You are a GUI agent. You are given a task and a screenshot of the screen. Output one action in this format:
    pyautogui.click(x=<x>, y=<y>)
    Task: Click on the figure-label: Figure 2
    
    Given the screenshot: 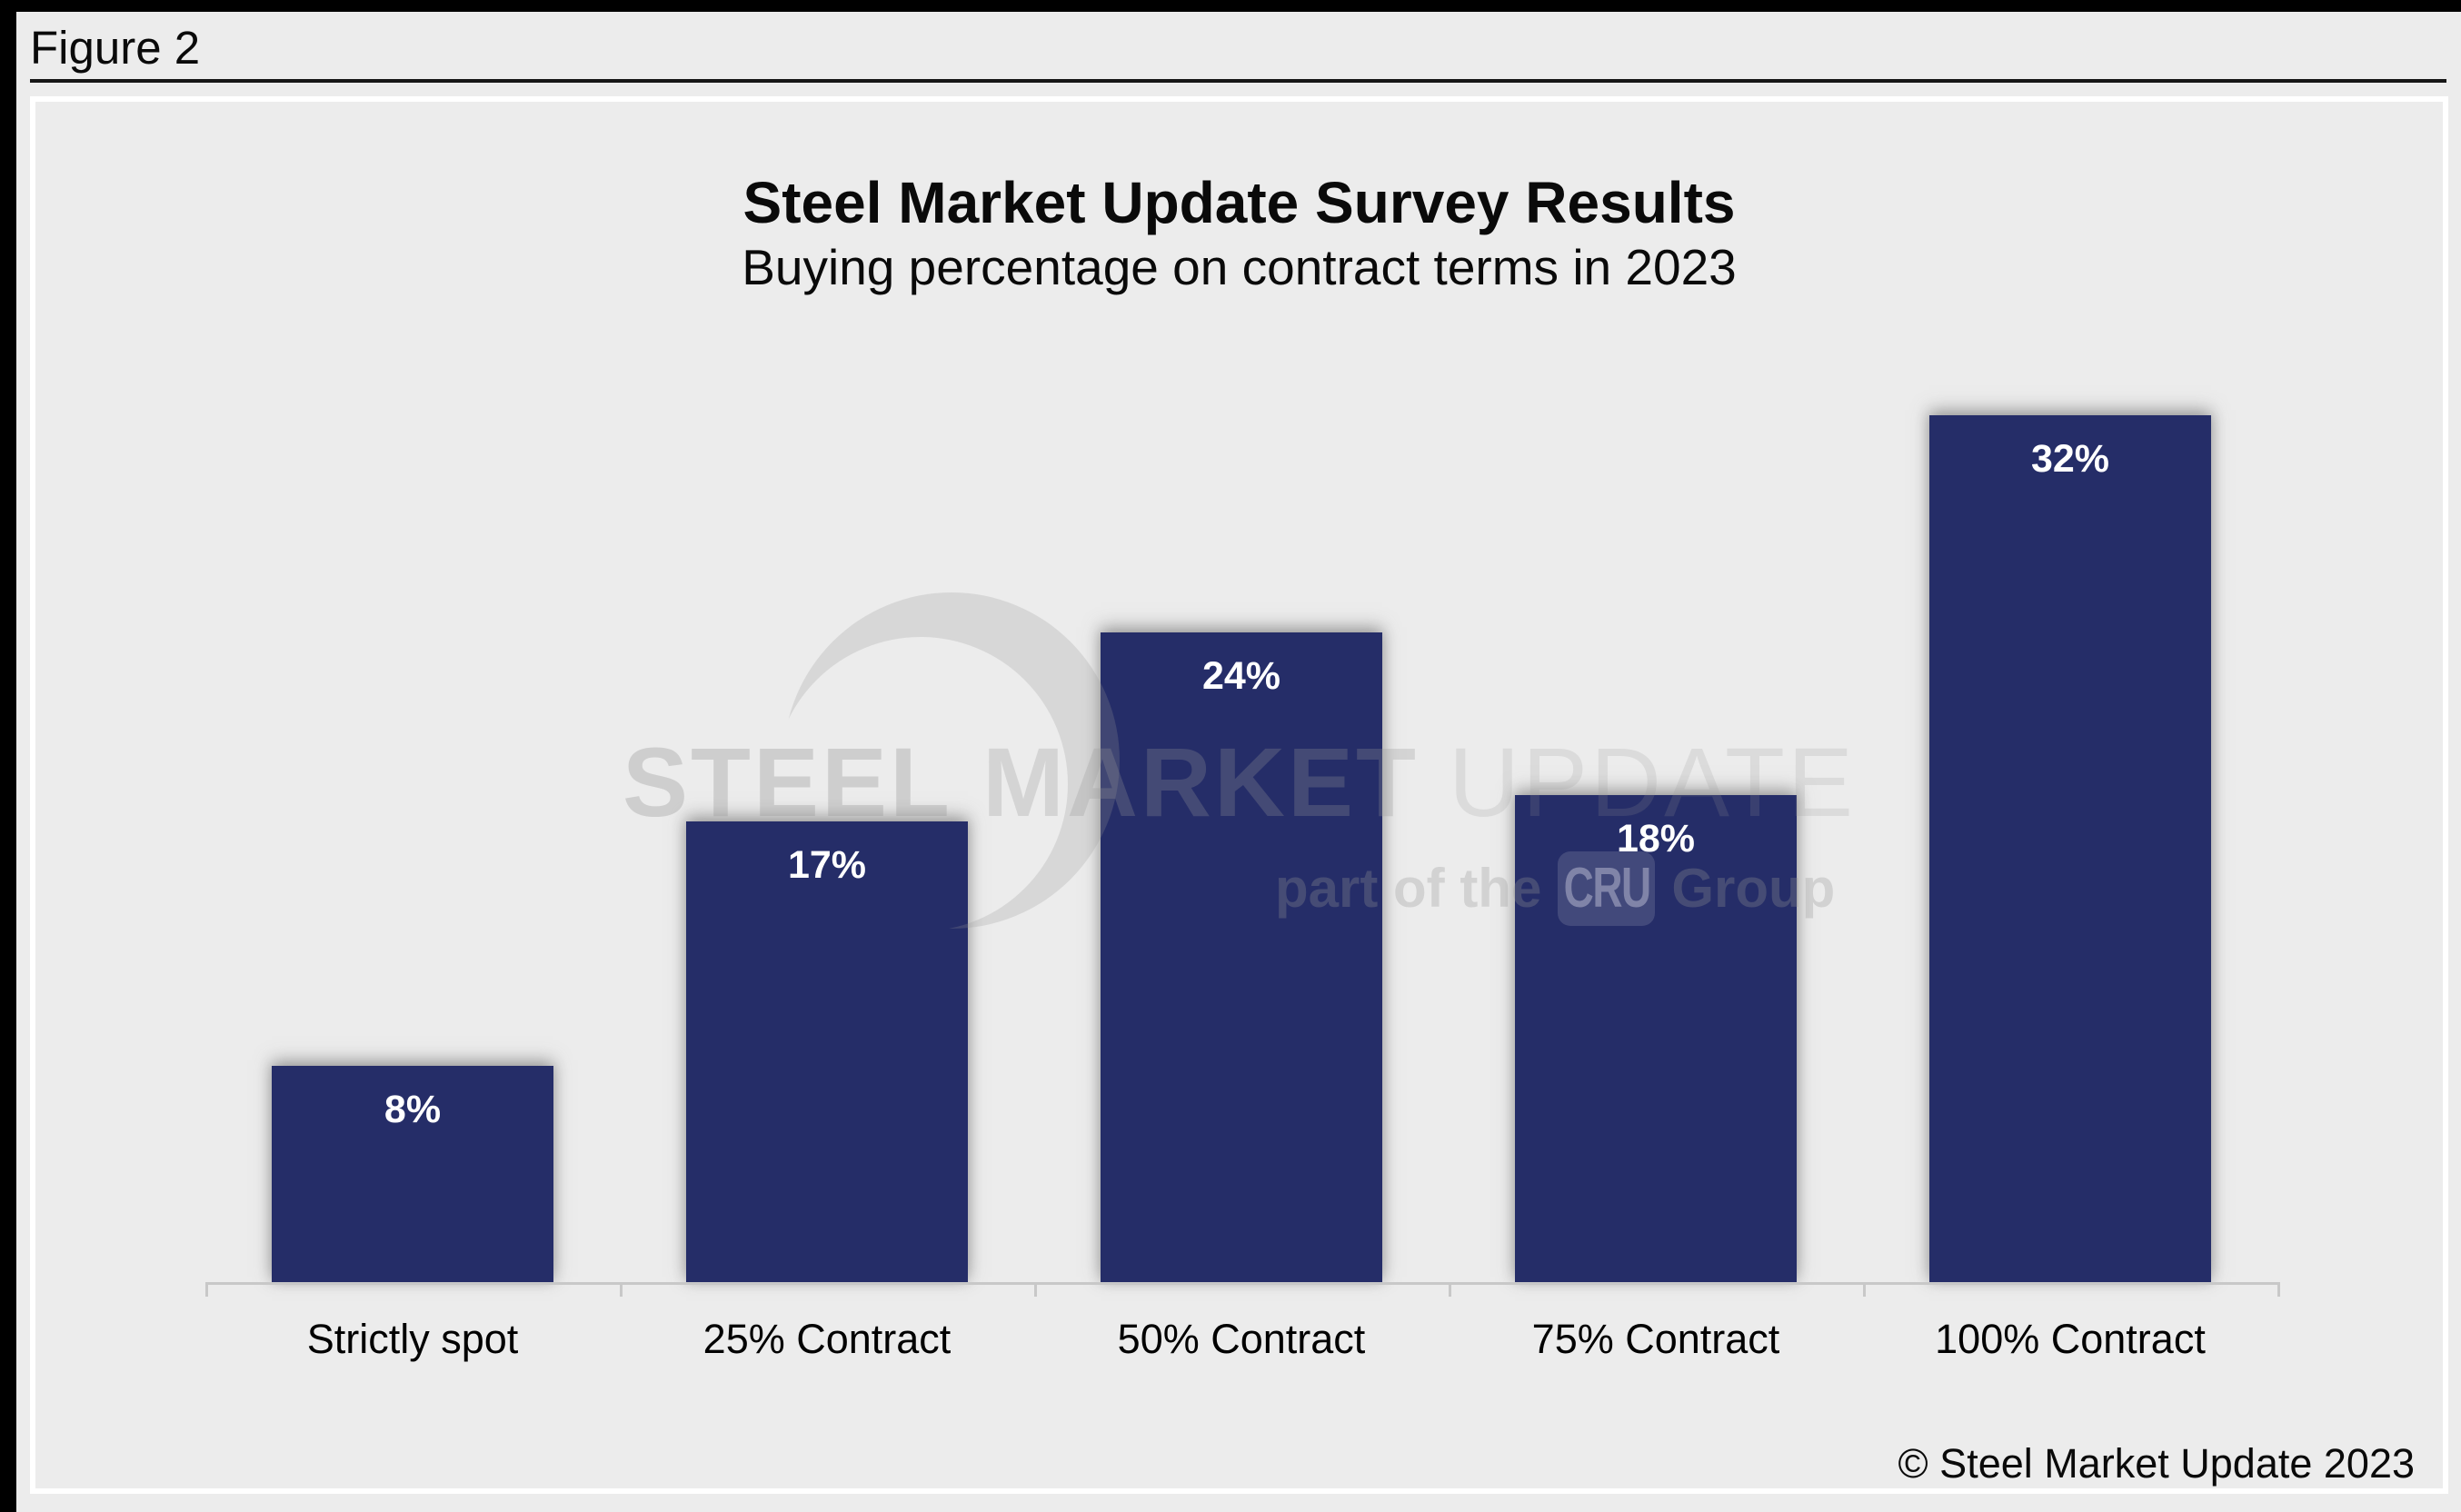 What is the action you would take?
    pyautogui.click(x=115, y=48)
    